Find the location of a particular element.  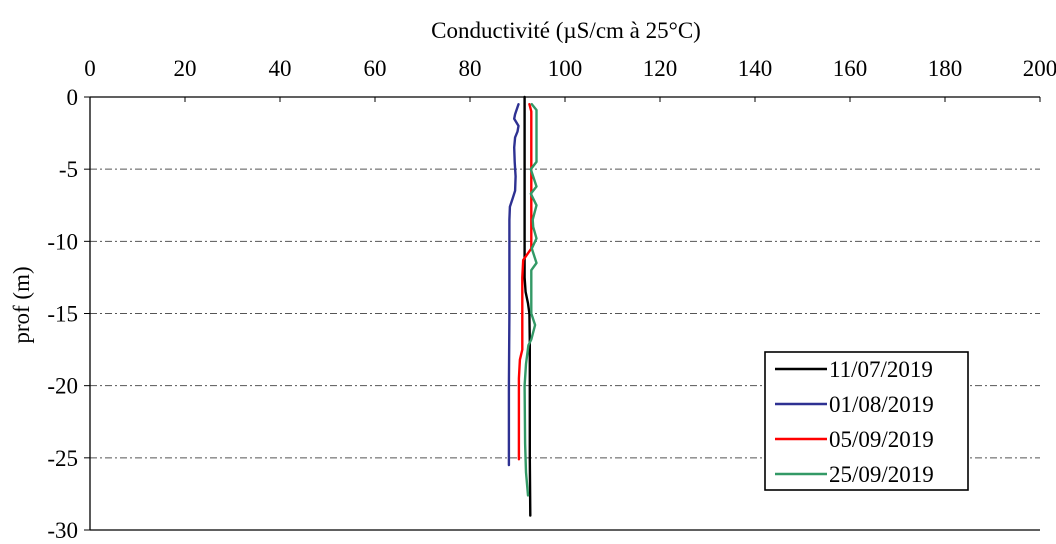

x-tick-label-5: 100 is located at coordinates (565, 68).